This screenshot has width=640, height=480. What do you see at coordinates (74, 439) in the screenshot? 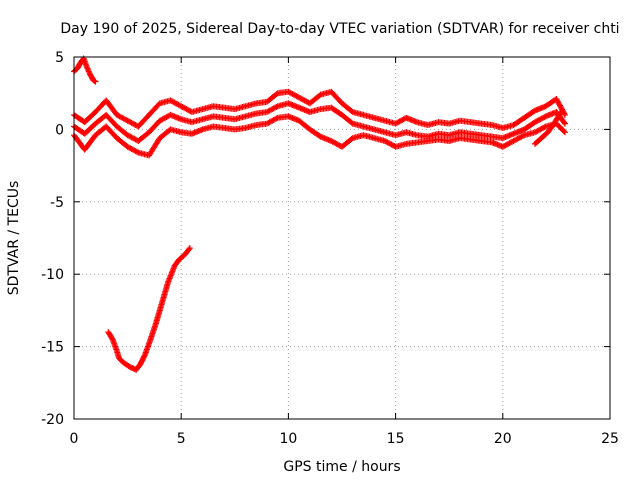
I see `x-tick-label: 0` at bounding box center [74, 439].